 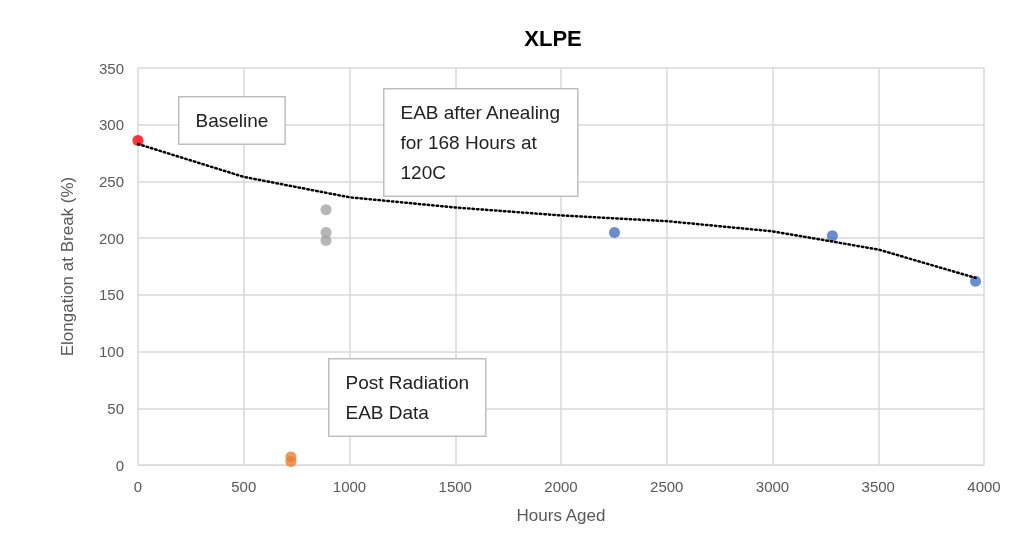 I want to click on y-tick-label: 0, so click(x=119, y=465).